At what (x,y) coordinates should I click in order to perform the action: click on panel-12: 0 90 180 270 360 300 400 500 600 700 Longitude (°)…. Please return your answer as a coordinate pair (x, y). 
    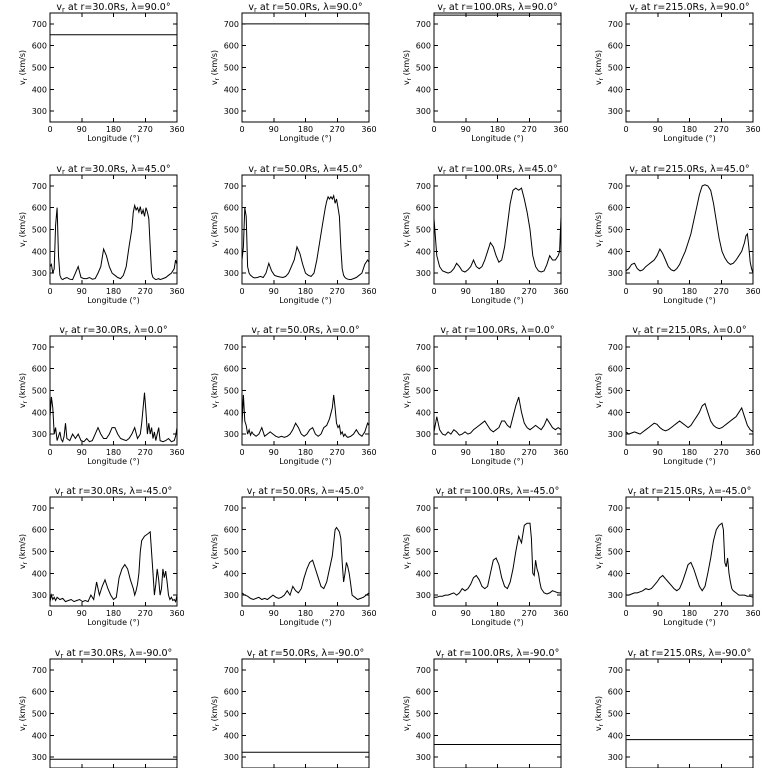
    Looking at the image, I should click on (677, 395).